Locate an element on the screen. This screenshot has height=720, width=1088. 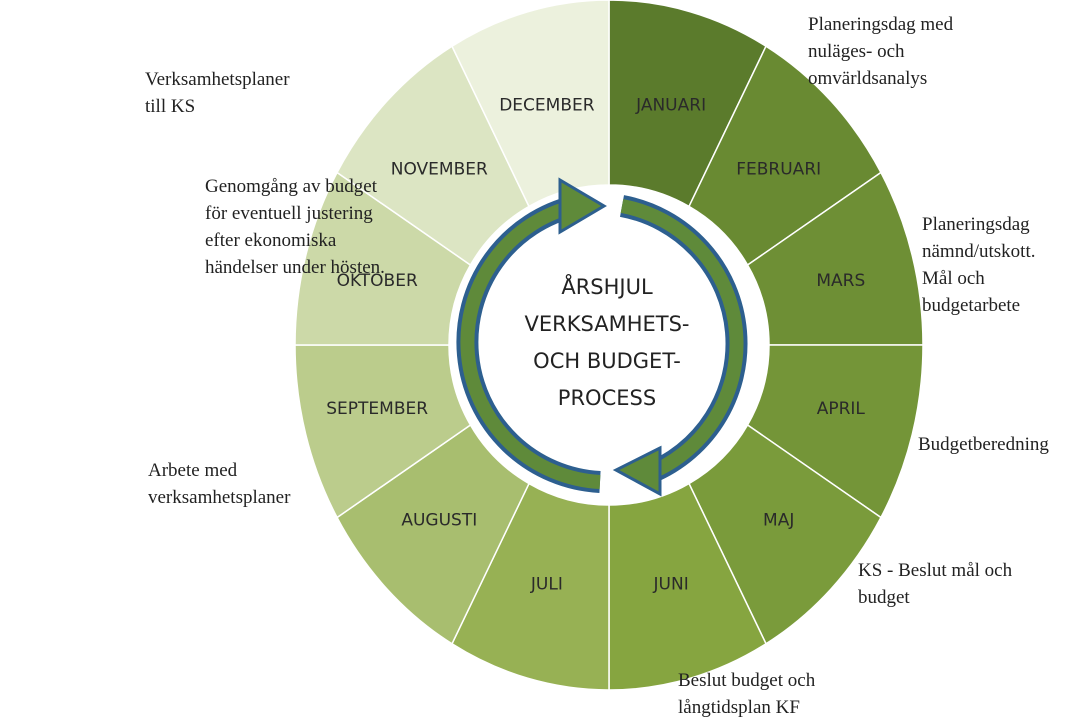
month-label: JANUARI is located at coordinates (670, 105).